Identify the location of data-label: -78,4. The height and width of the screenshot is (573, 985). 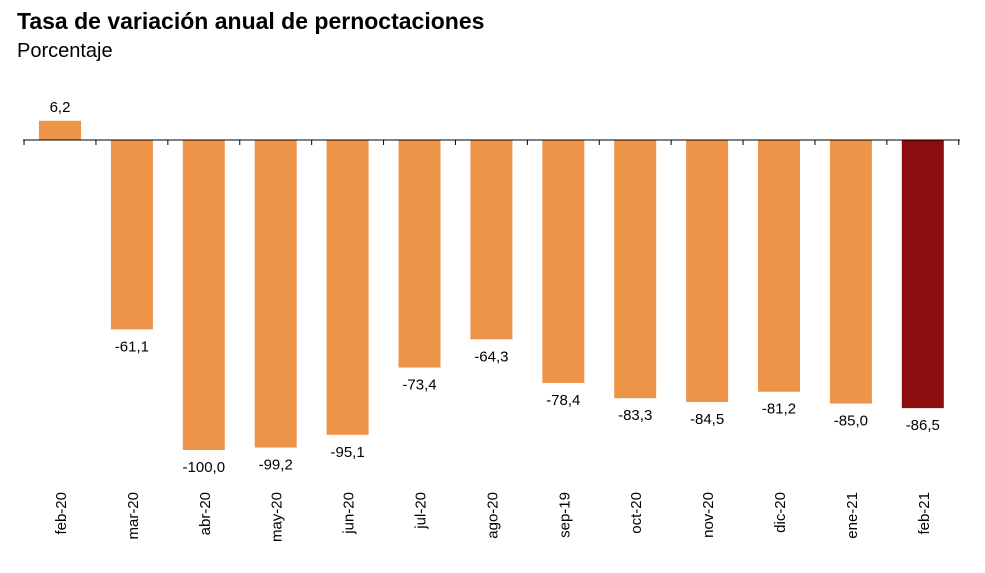
(563, 400).